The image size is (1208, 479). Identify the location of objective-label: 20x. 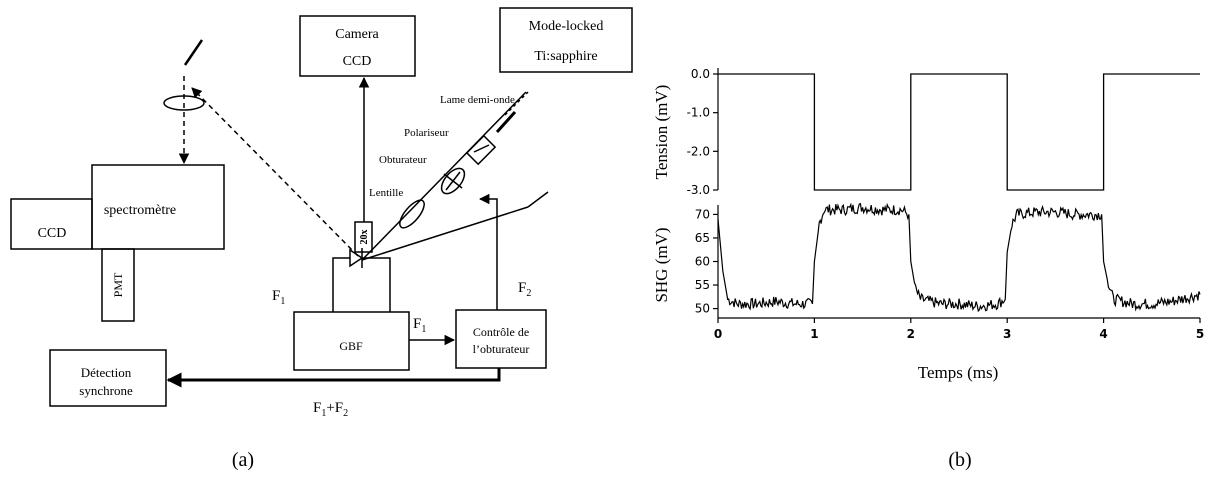
(364, 237).